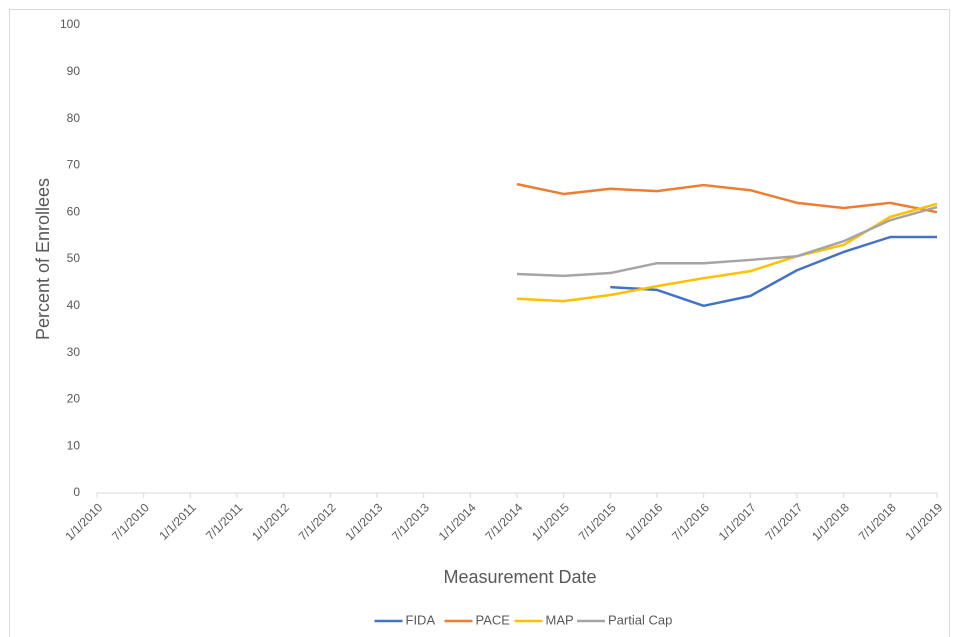 Image resolution: width=954 pixels, height=637 pixels. Describe the element at coordinates (597, 521) in the screenshot. I see `x-tick-label: 7/1/2015` at that location.